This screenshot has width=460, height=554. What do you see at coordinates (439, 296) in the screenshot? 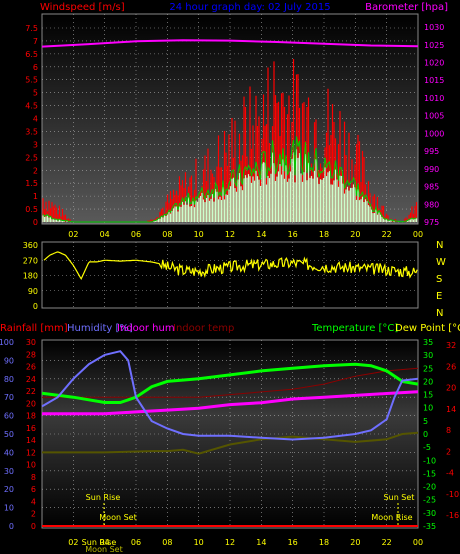
I see `compass-label: E` at bounding box center [439, 296].